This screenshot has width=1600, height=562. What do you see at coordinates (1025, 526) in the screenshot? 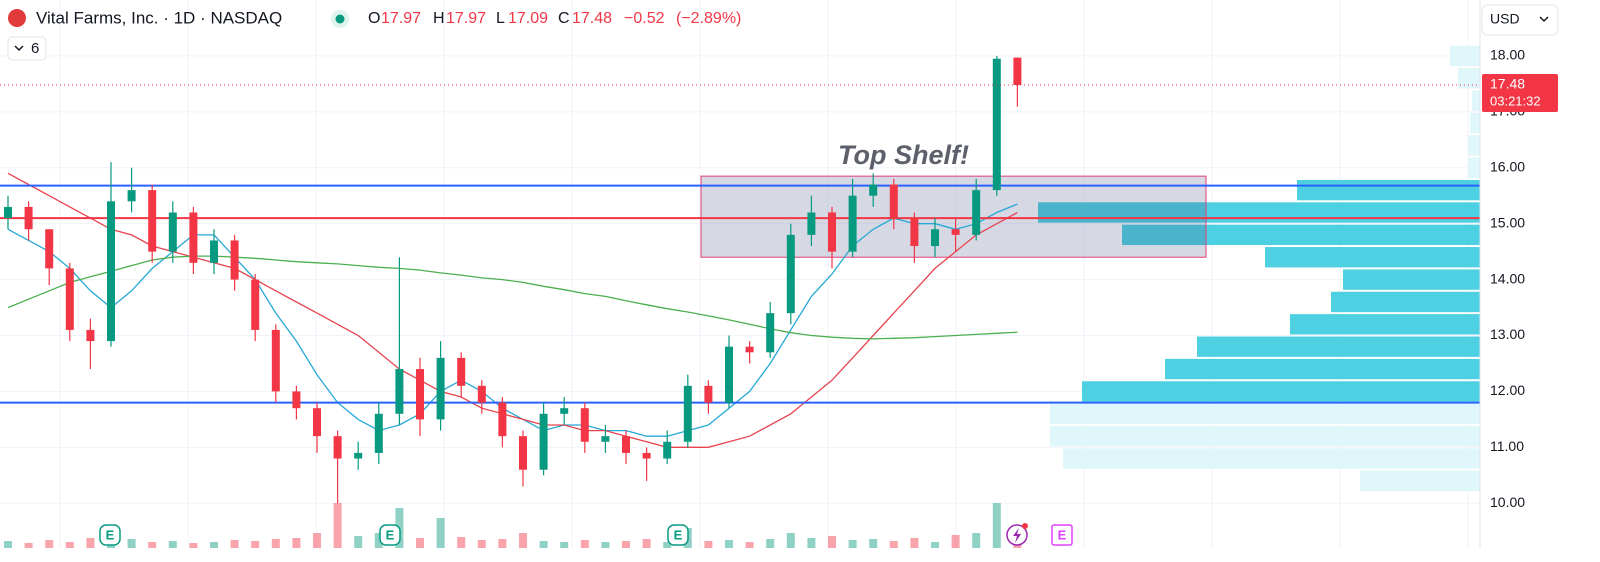
I see `alert-dot` at bounding box center [1025, 526].